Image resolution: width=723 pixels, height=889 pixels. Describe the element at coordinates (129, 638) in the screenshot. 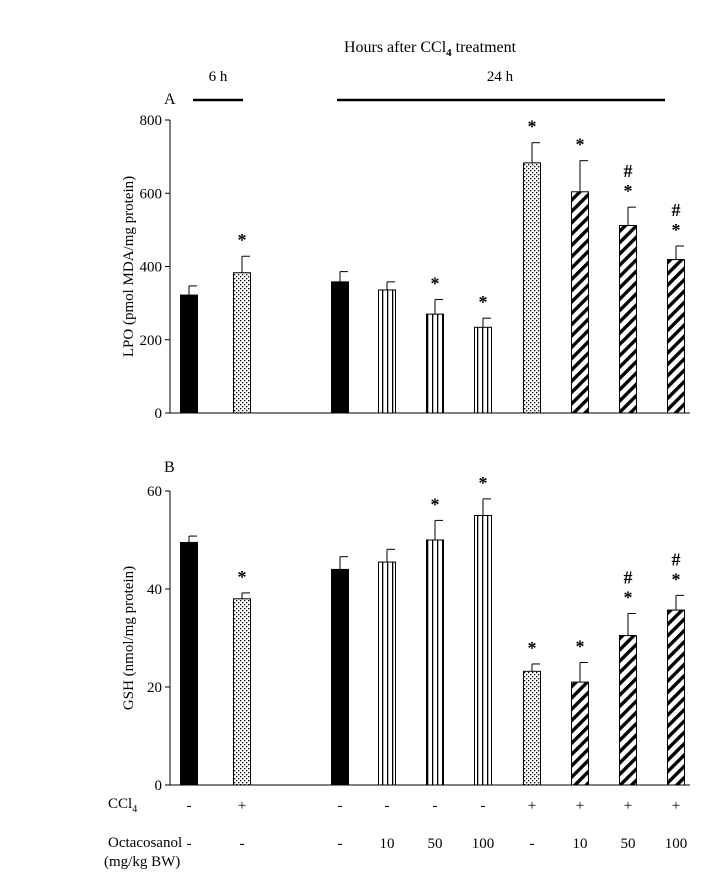

I see `y-axis-label: GSH (nmol/mg protein)` at that location.